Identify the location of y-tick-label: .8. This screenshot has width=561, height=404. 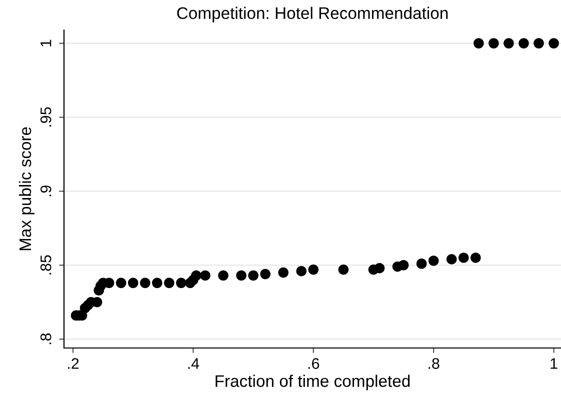
(46, 338).